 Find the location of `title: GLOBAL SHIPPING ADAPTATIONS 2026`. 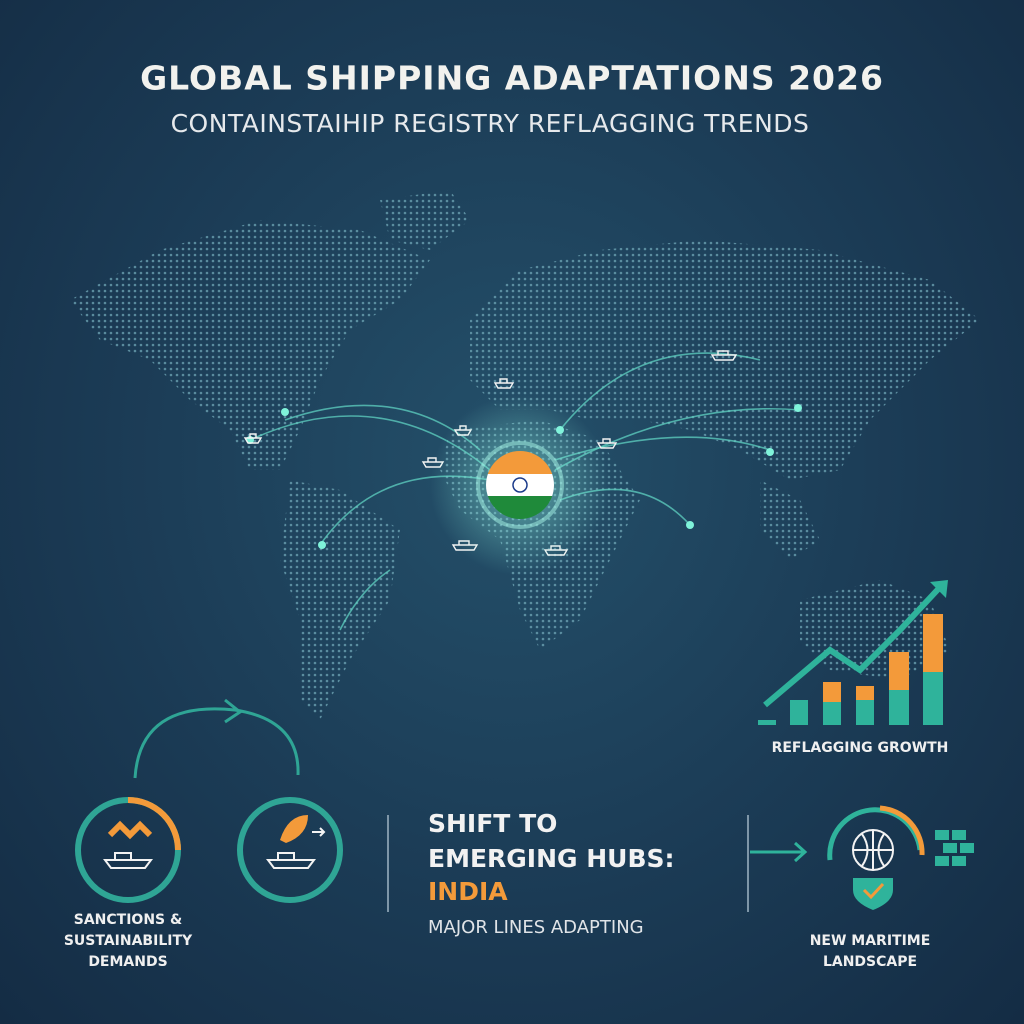

title: GLOBAL SHIPPING ADAPTATIONS 2026 is located at coordinates (512, 78).